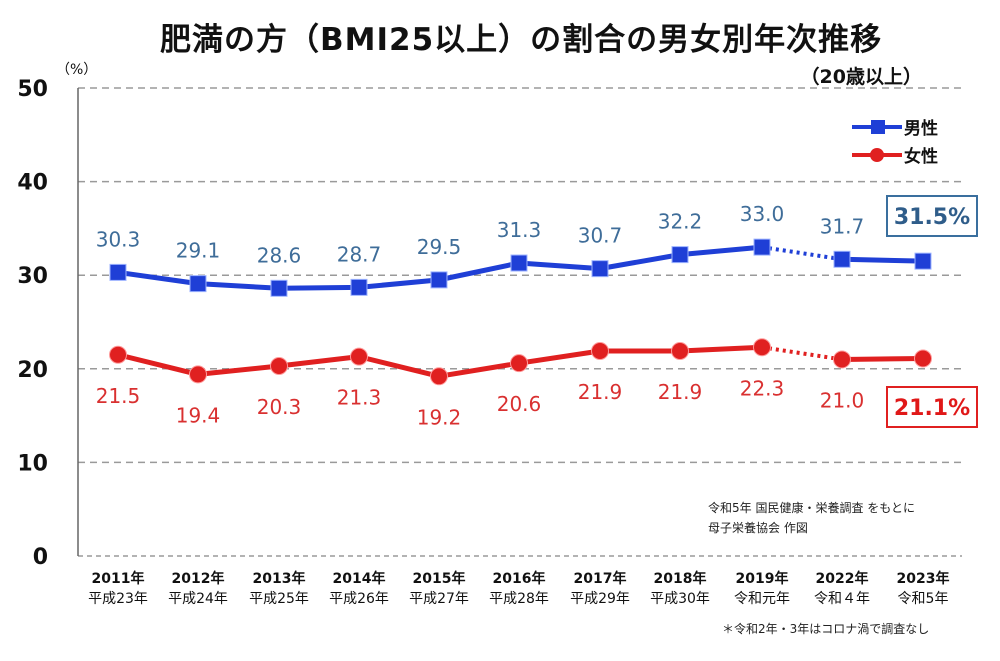 The image size is (1000, 661). I want to click on male-series-gap-line, so click(802, 253).